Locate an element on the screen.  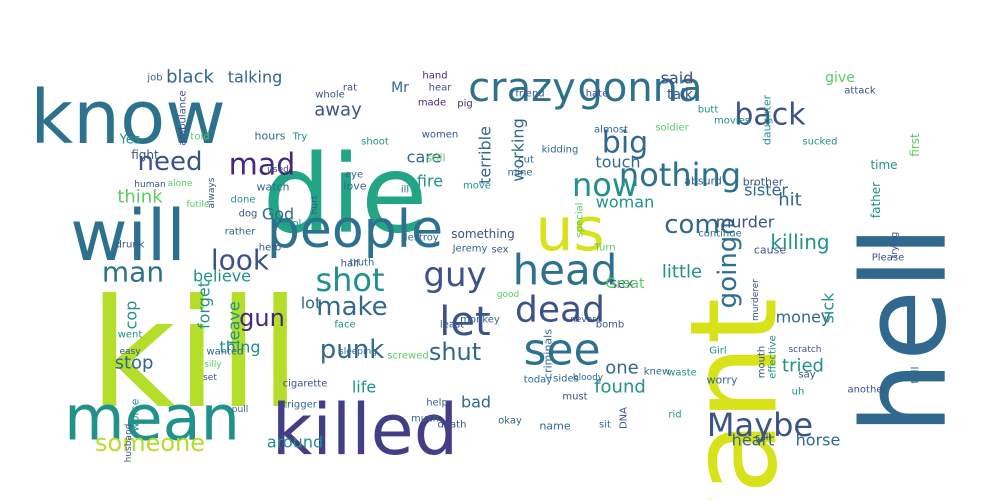
cloud-word: fight is located at coordinates (145, 155).